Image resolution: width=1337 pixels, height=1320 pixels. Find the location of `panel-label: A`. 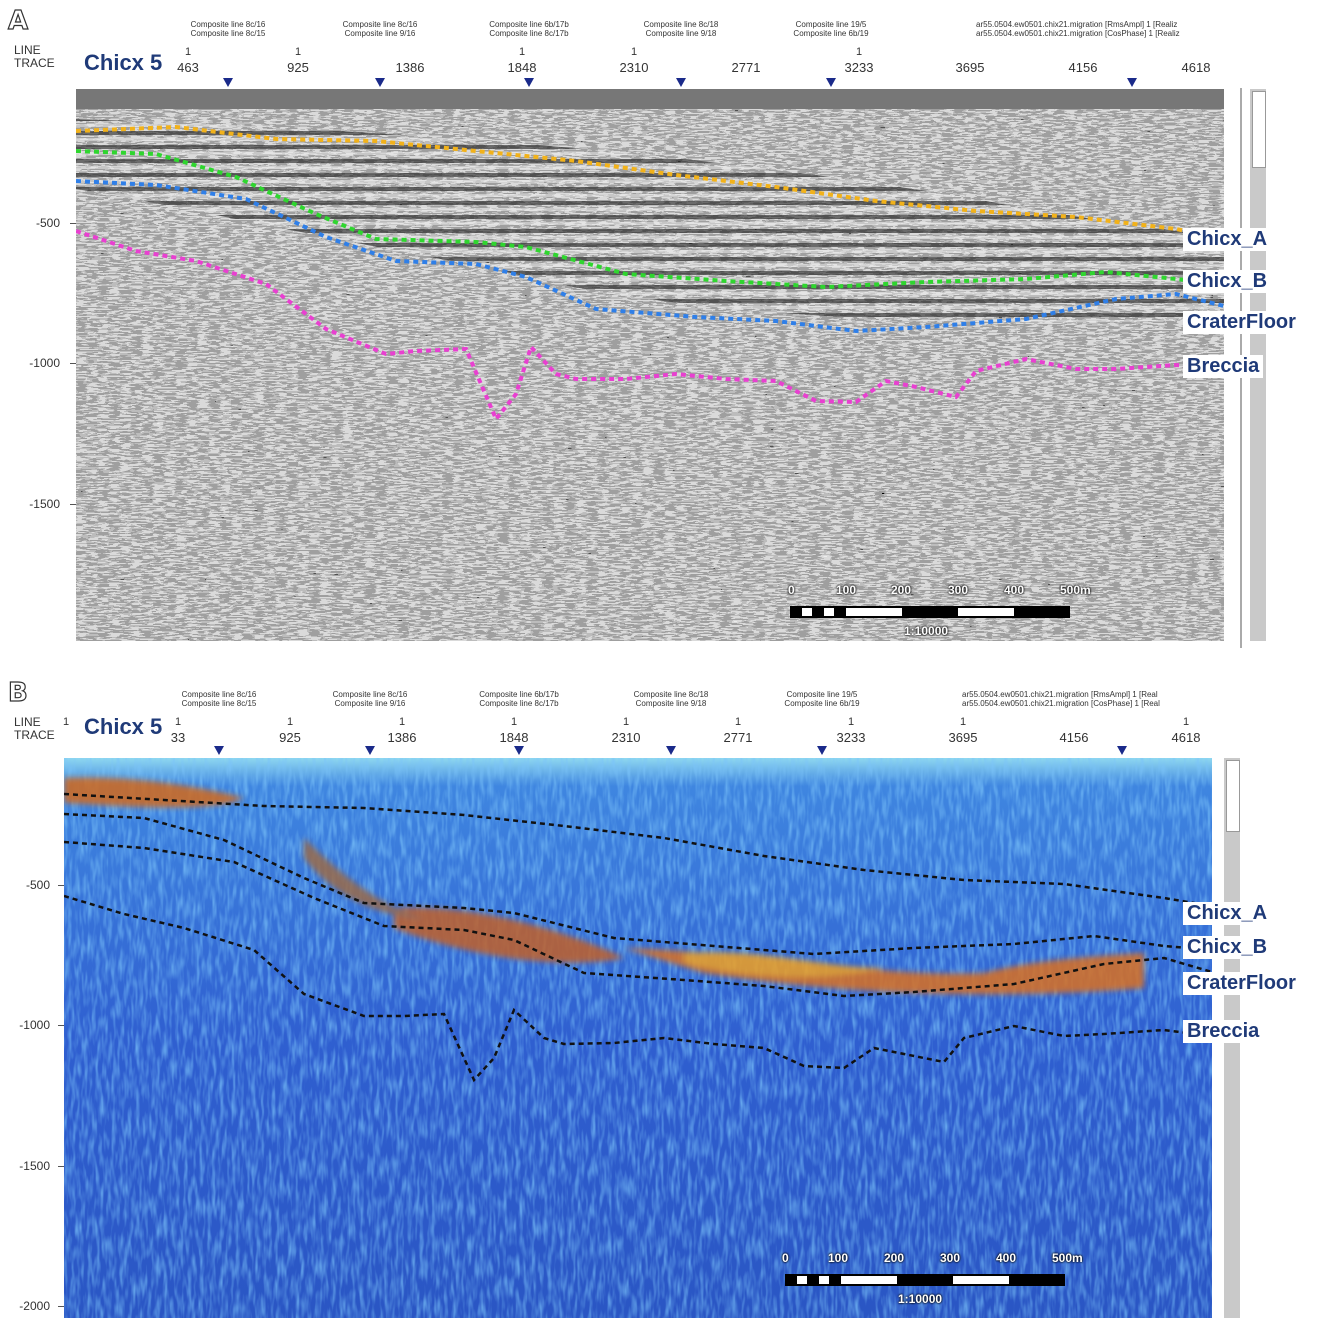

panel-label: A is located at coordinates (18, 20).